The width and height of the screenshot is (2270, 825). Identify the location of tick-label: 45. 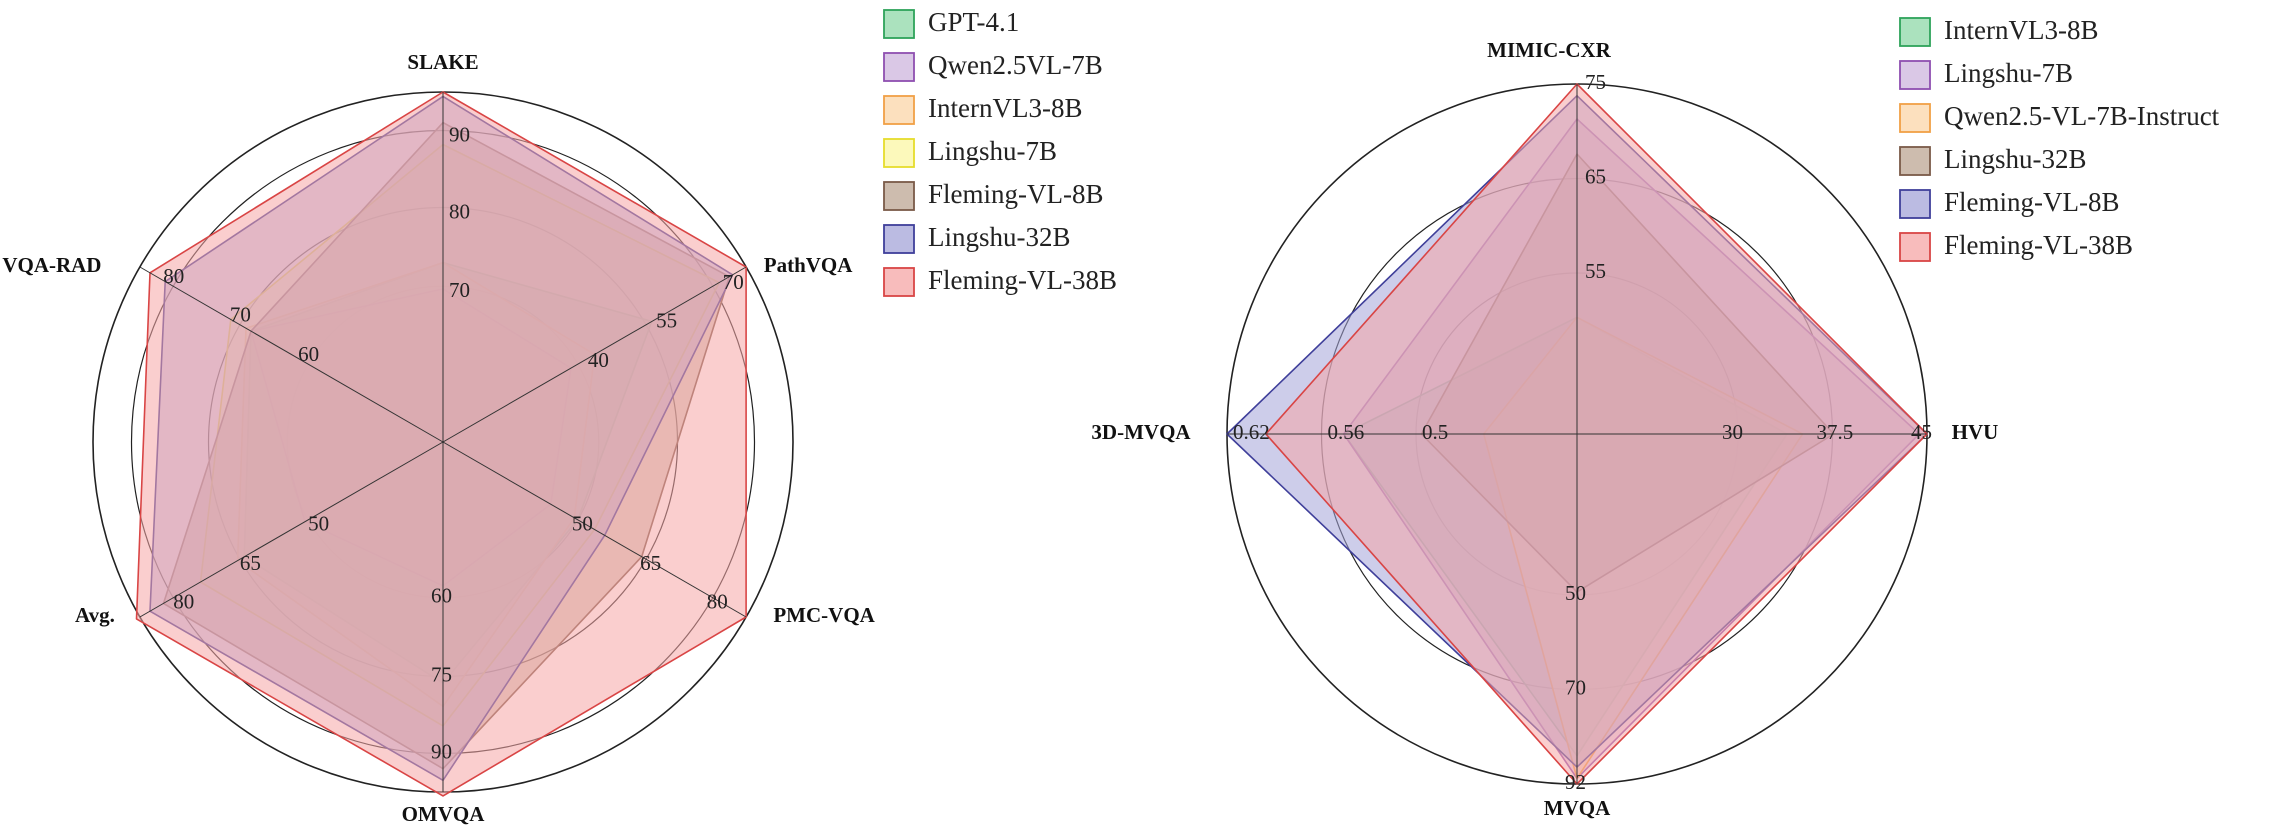
(1921, 432).